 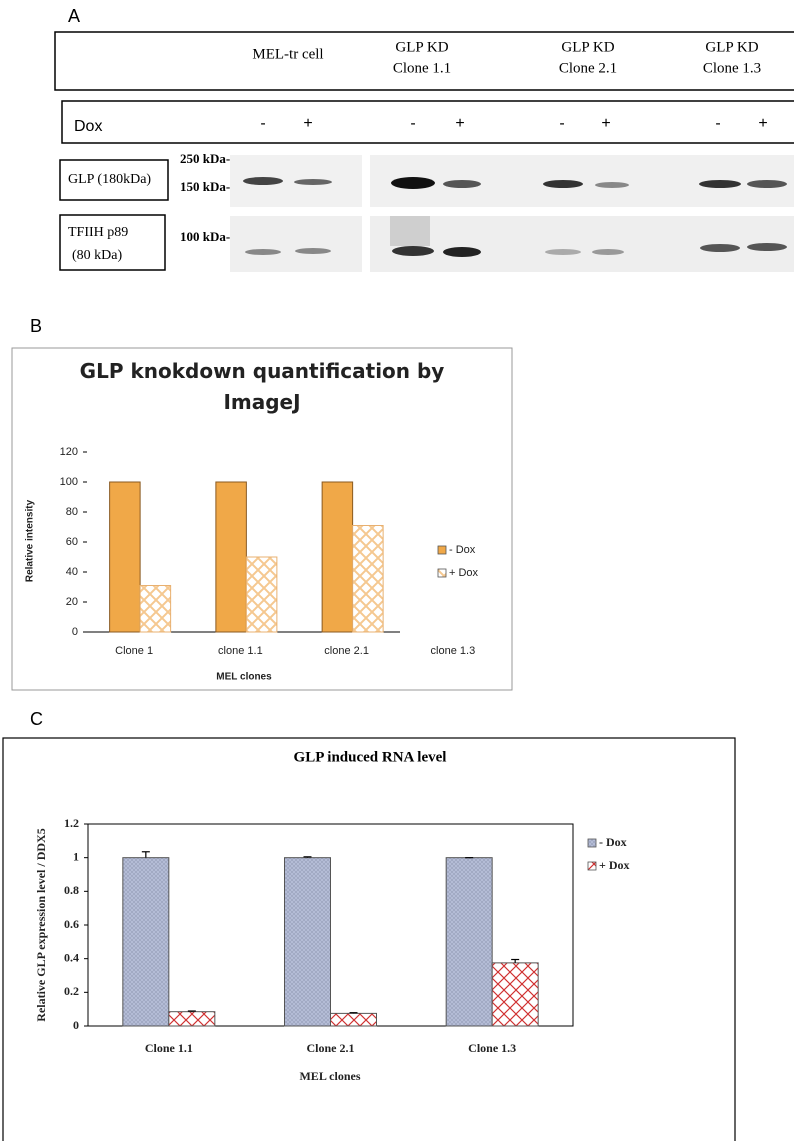 What do you see at coordinates (513, 123) in the screenshot?
I see `dox-row: - + - + - + - +` at bounding box center [513, 123].